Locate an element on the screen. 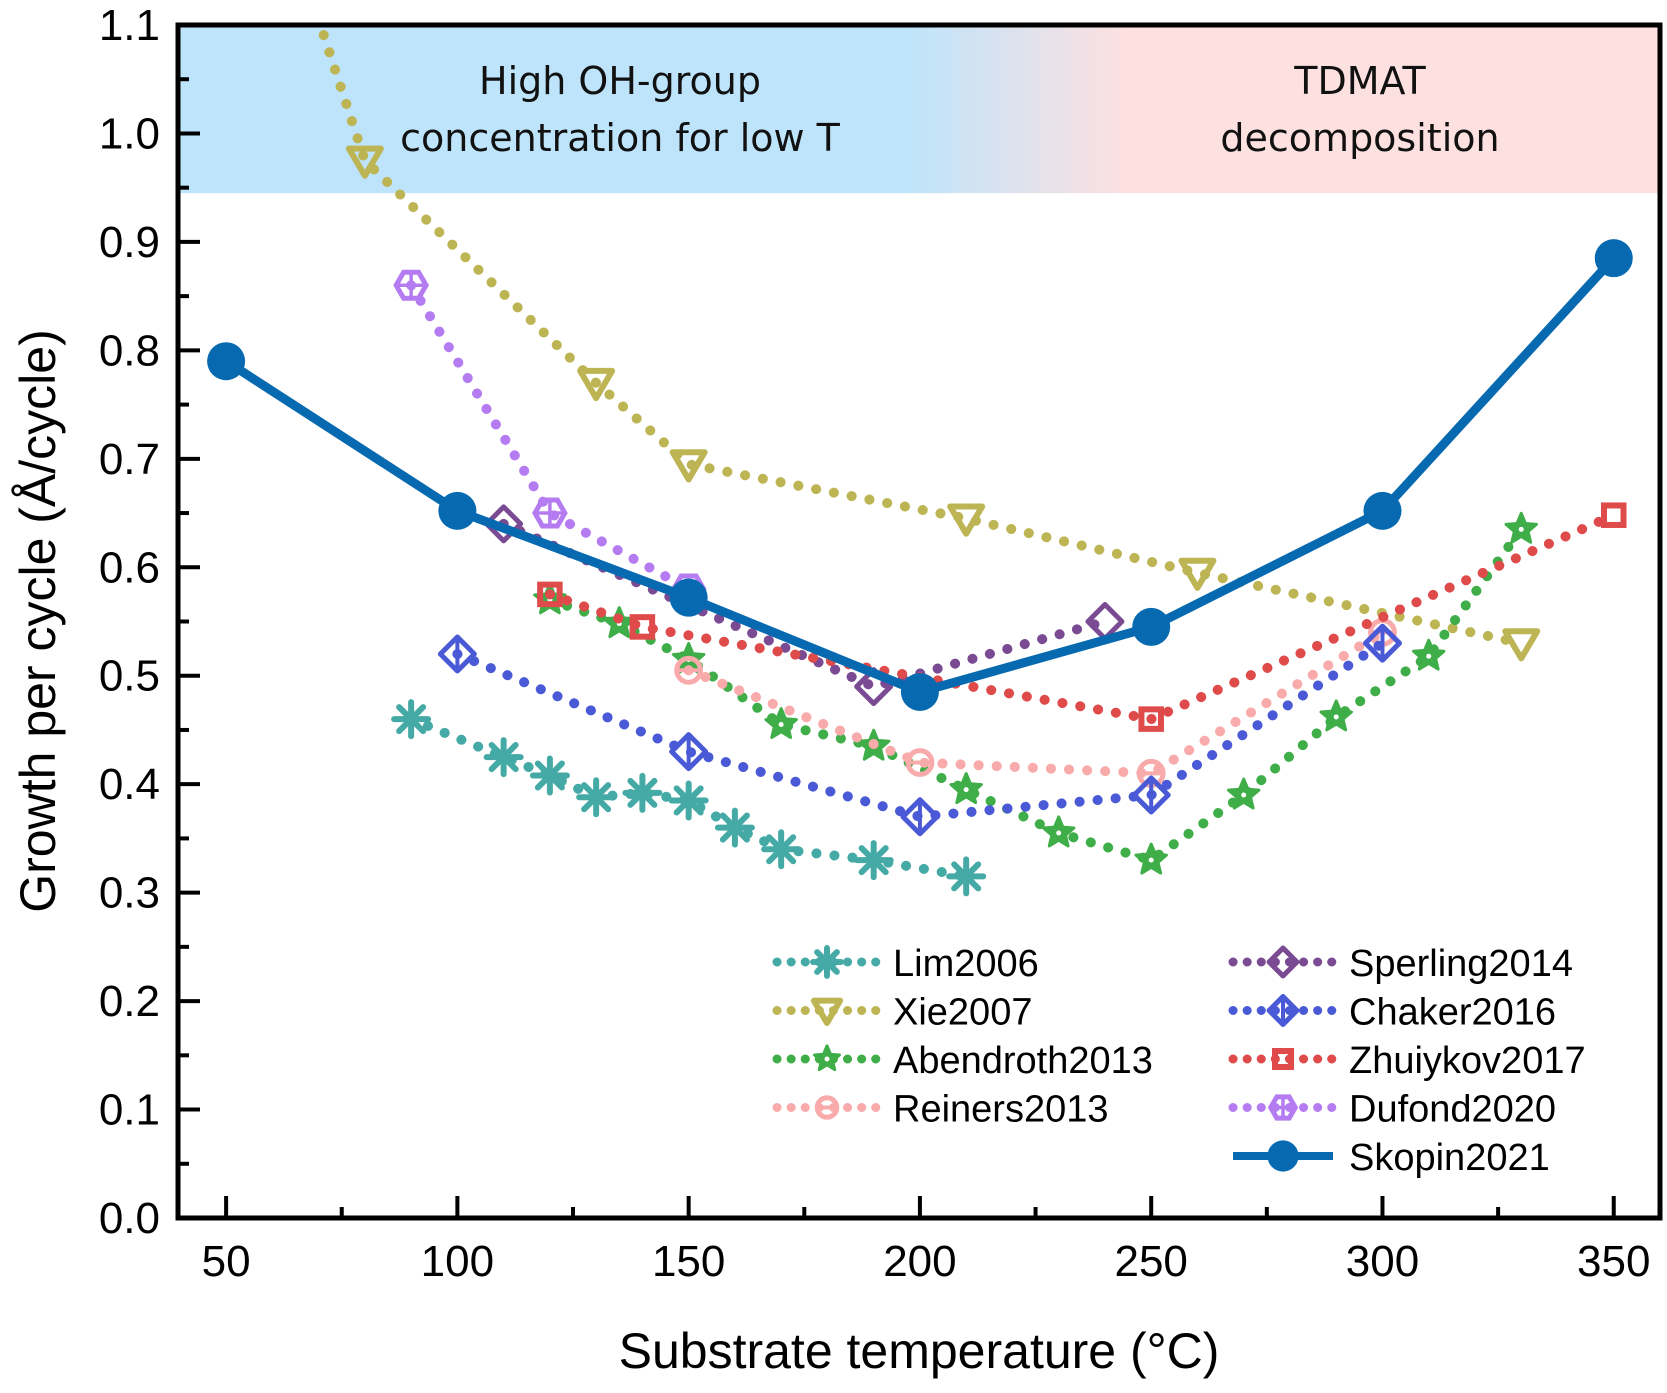 This screenshot has height=1393, width=1667. legend-label: Abendroth2013 is located at coordinates (1023, 1061).